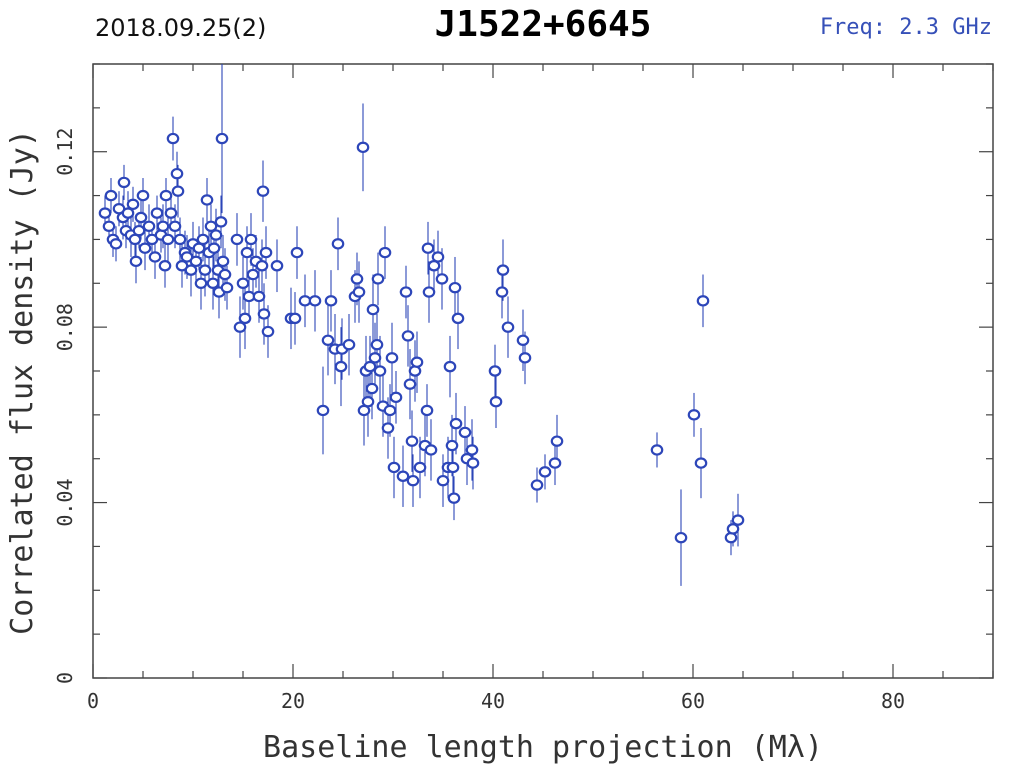 The width and height of the screenshot is (1024, 767). I want to click on y-tick-label: 0.12, so click(65, 152).